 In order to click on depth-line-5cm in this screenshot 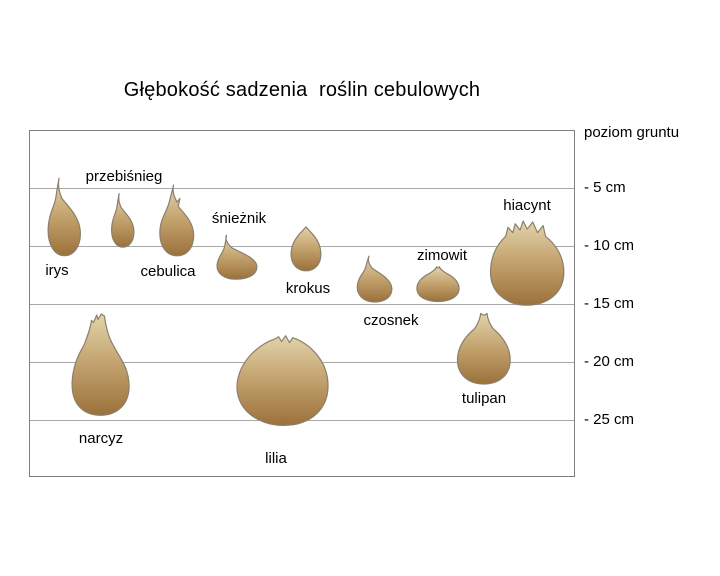, I will do `click(302, 188)`.